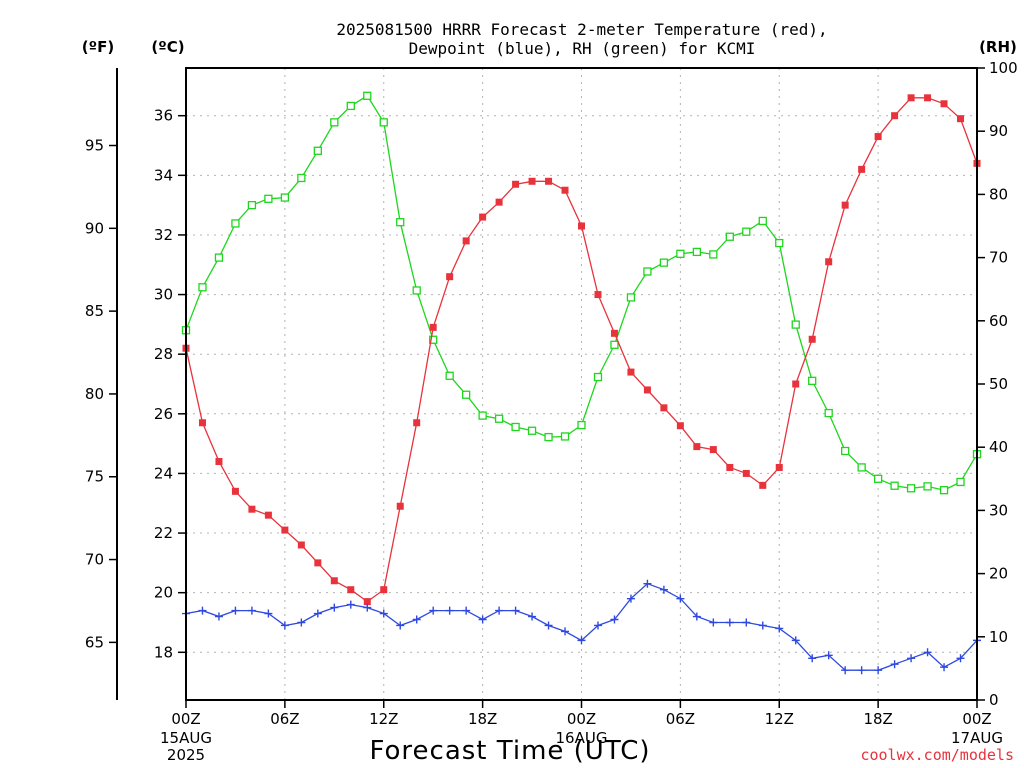  Describe the element at coordinates (94, 477) in the screenshot. I see `fahrenheit-tick-label: 75` at that location.